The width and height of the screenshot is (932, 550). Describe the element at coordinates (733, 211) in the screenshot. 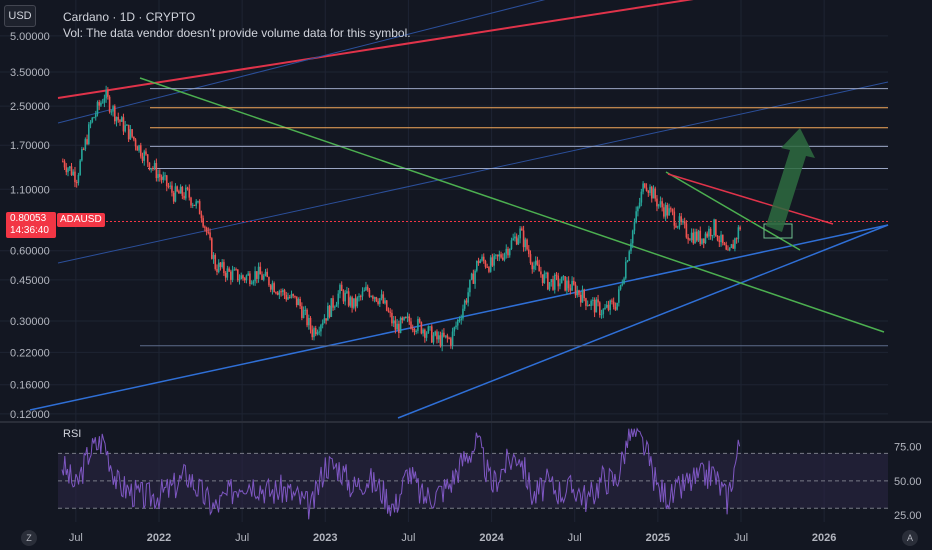

I see `green-wedge` at that location.